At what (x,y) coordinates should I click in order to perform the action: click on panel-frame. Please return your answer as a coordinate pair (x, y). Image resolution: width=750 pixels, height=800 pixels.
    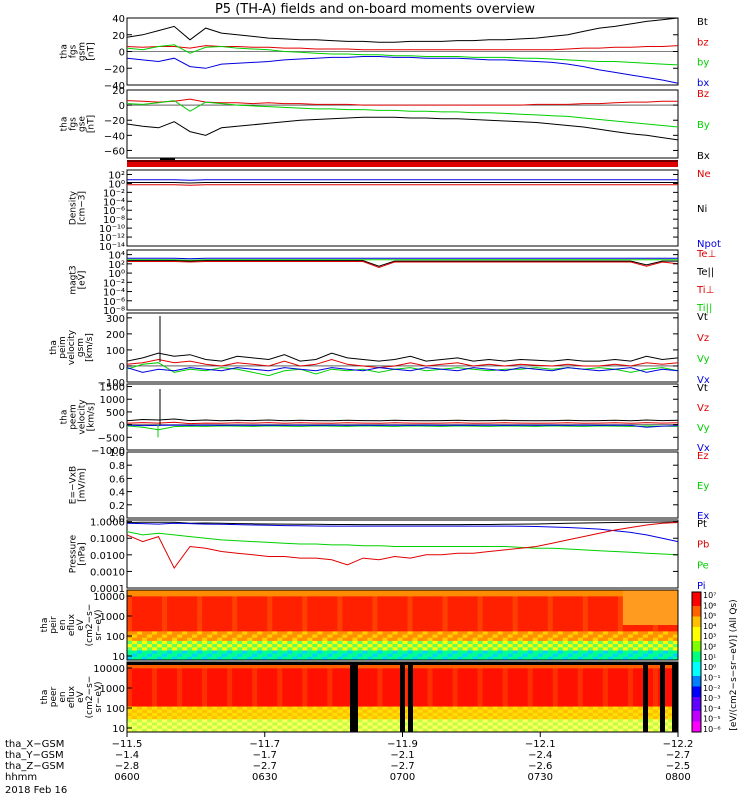
    Looking at the image, I should click on (402, 124).